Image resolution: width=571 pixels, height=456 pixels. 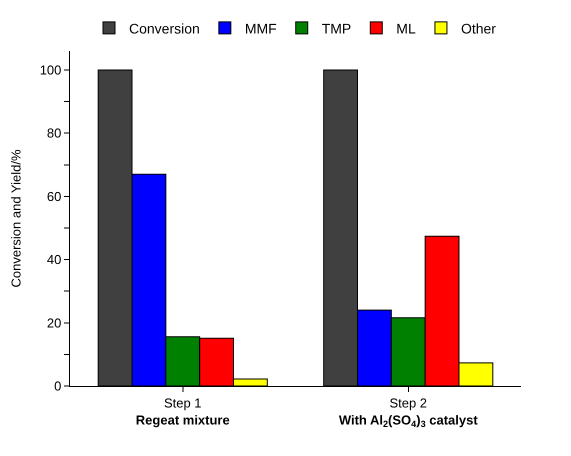 I want to click on legend-label: TMP, so click(x=337, y=28).